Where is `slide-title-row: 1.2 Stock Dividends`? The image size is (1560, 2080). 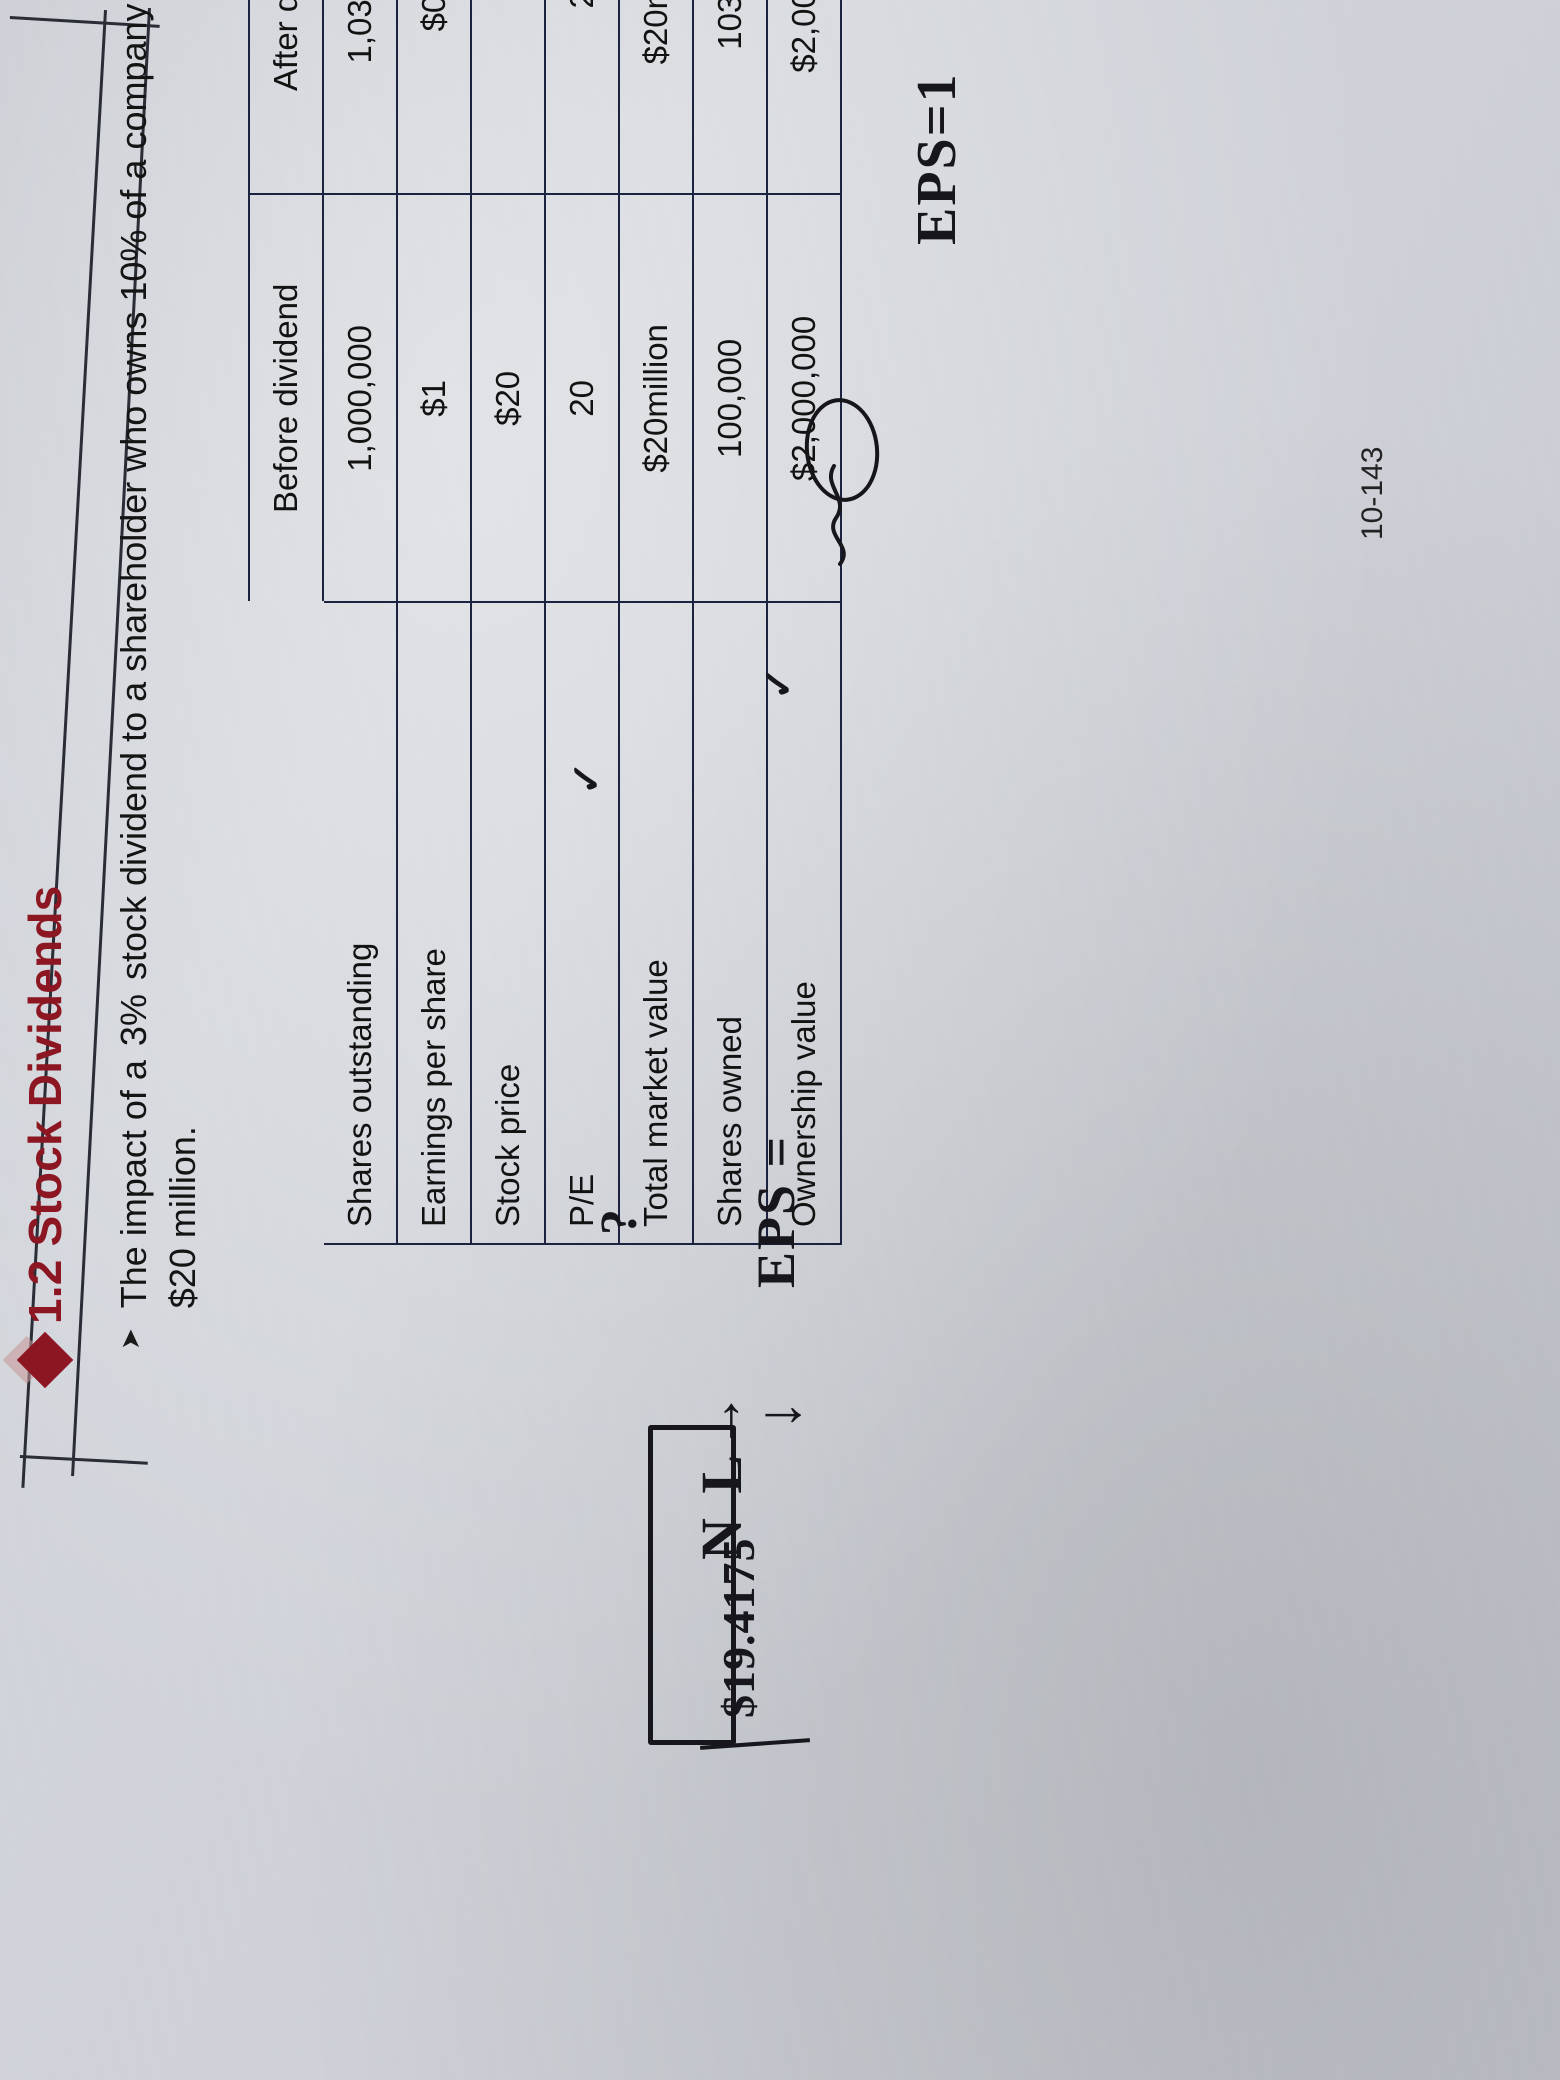
slide-title-row: 1.2 Stock Dividends is located at coordinates (45, 1137).